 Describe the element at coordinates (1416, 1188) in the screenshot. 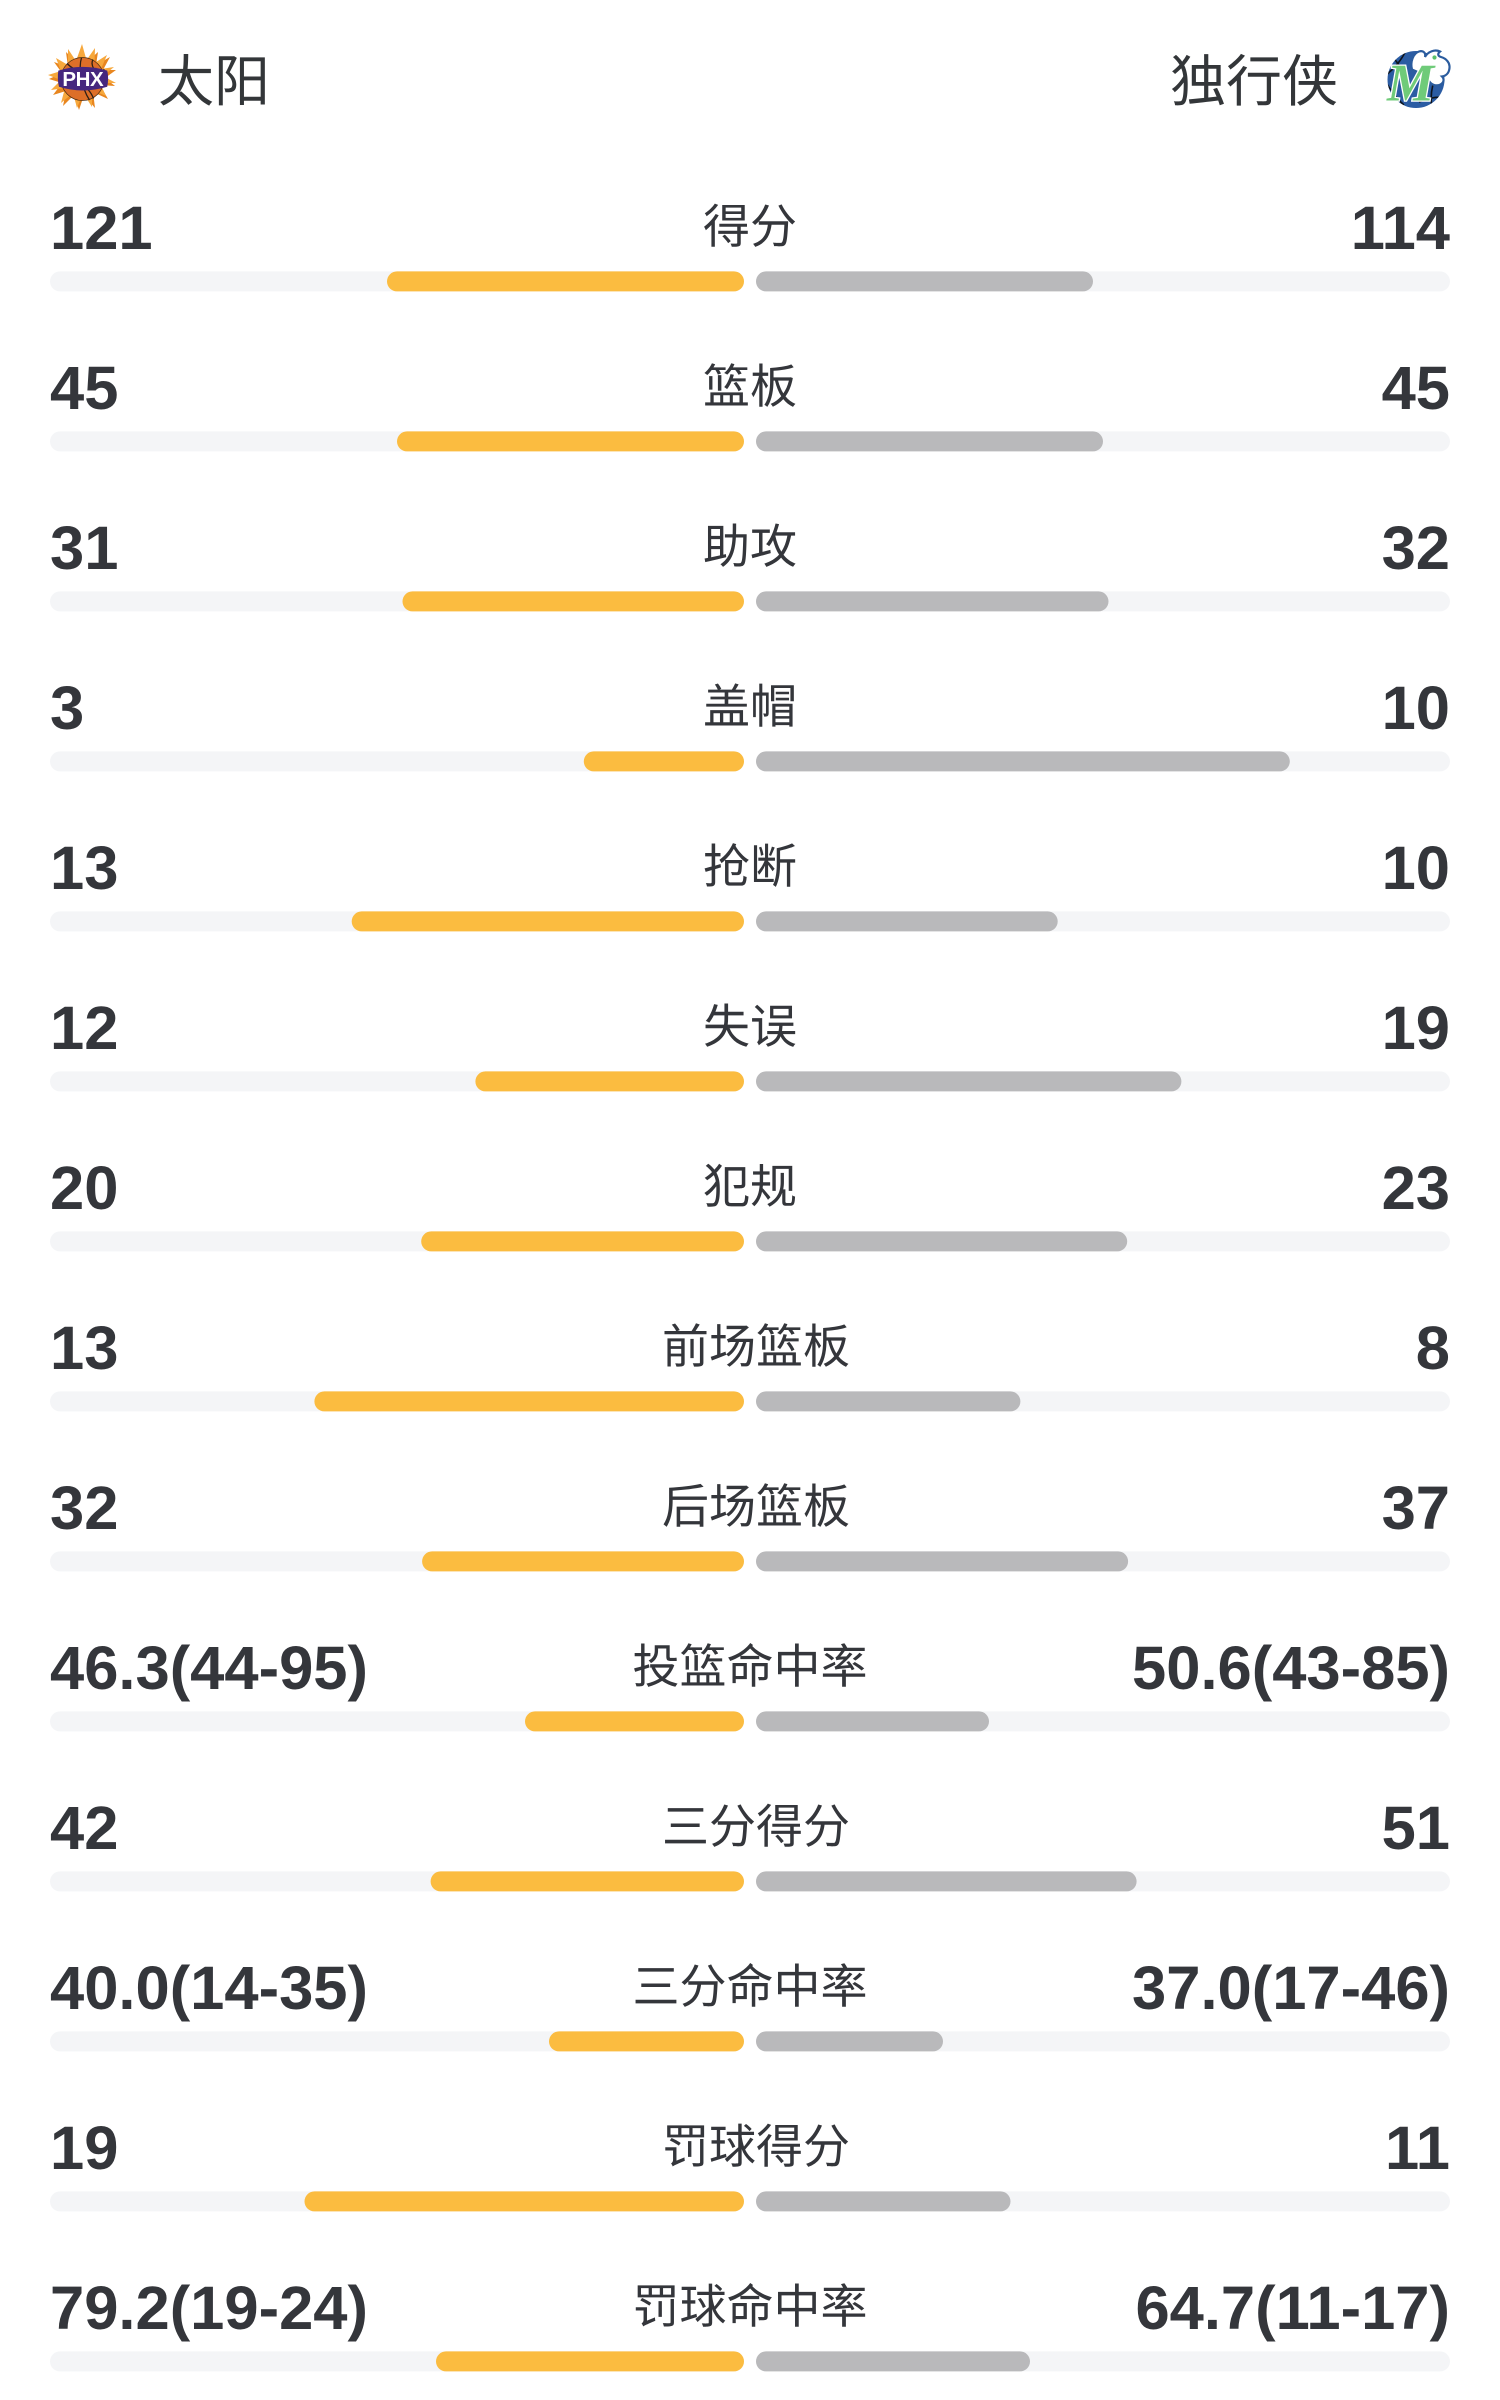

I see `svg-text: 23` at that location.